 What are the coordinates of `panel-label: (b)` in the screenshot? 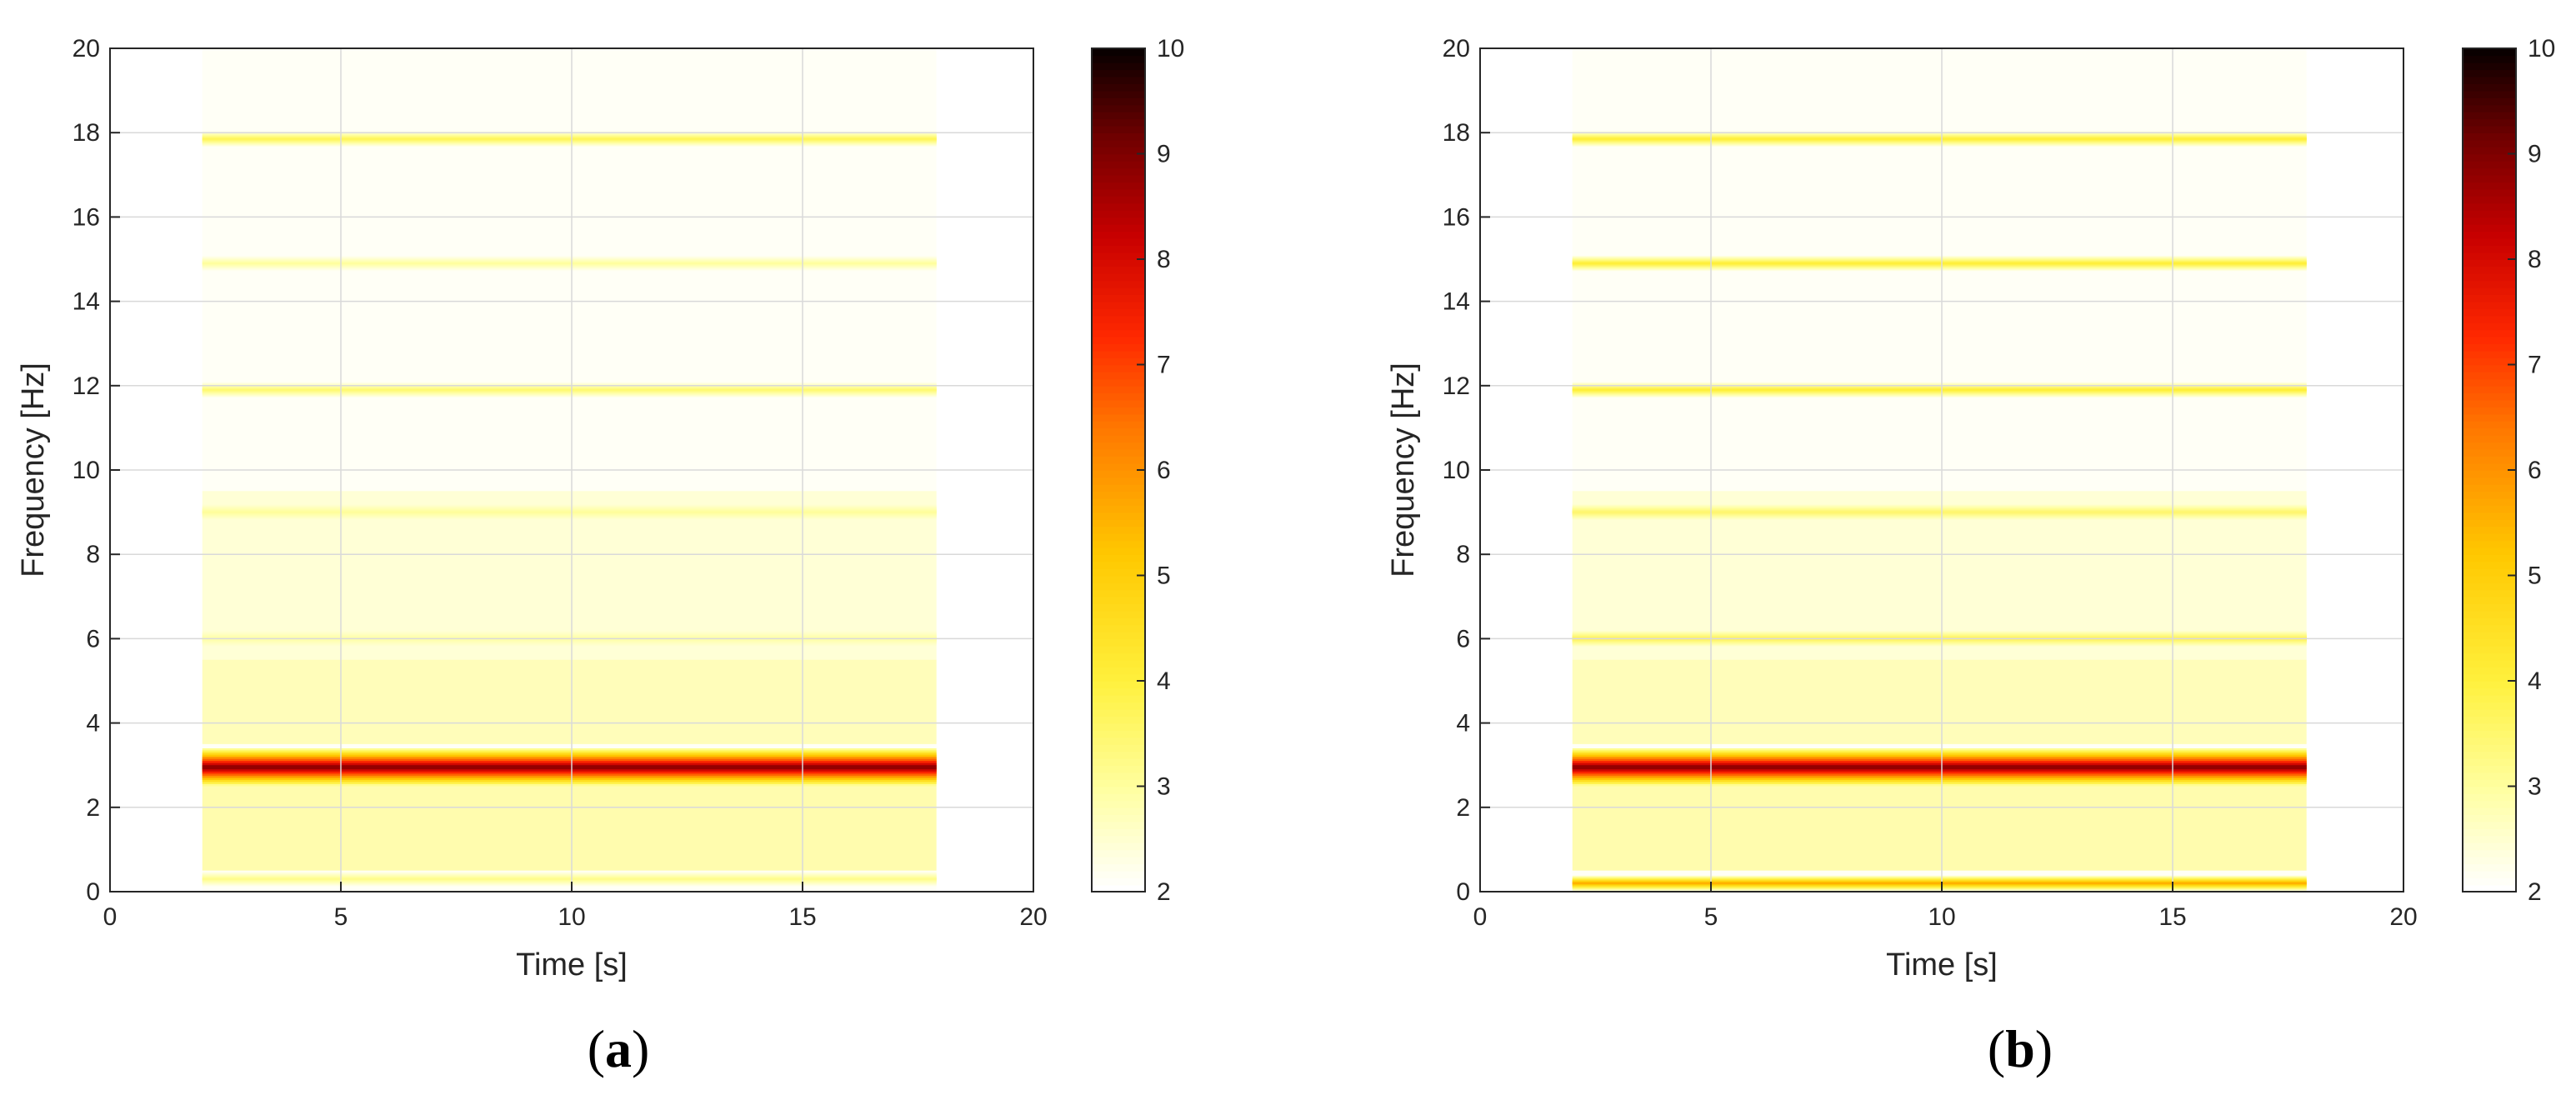 It's located at (2021, 1048).